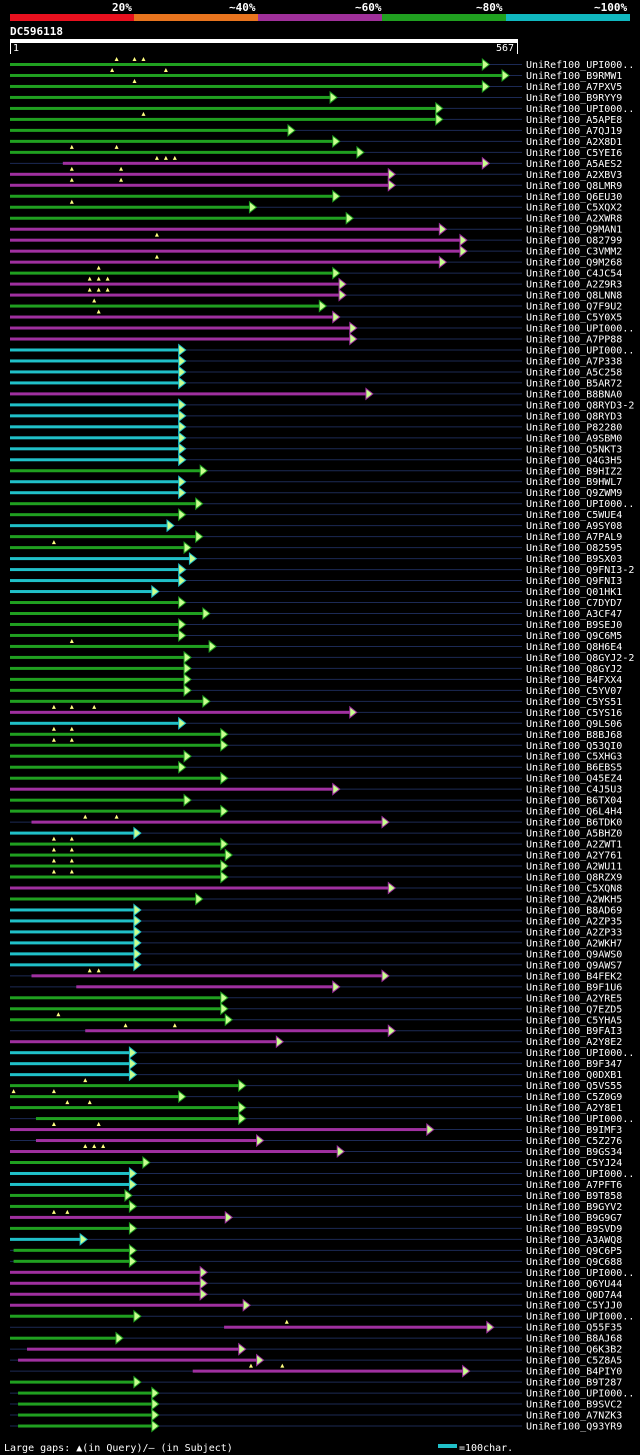 Image resolution: width=640 pixels, height=1455 pixels. I want to click on hit-label: UniRef100_C5XQN8, so click(574, 889).